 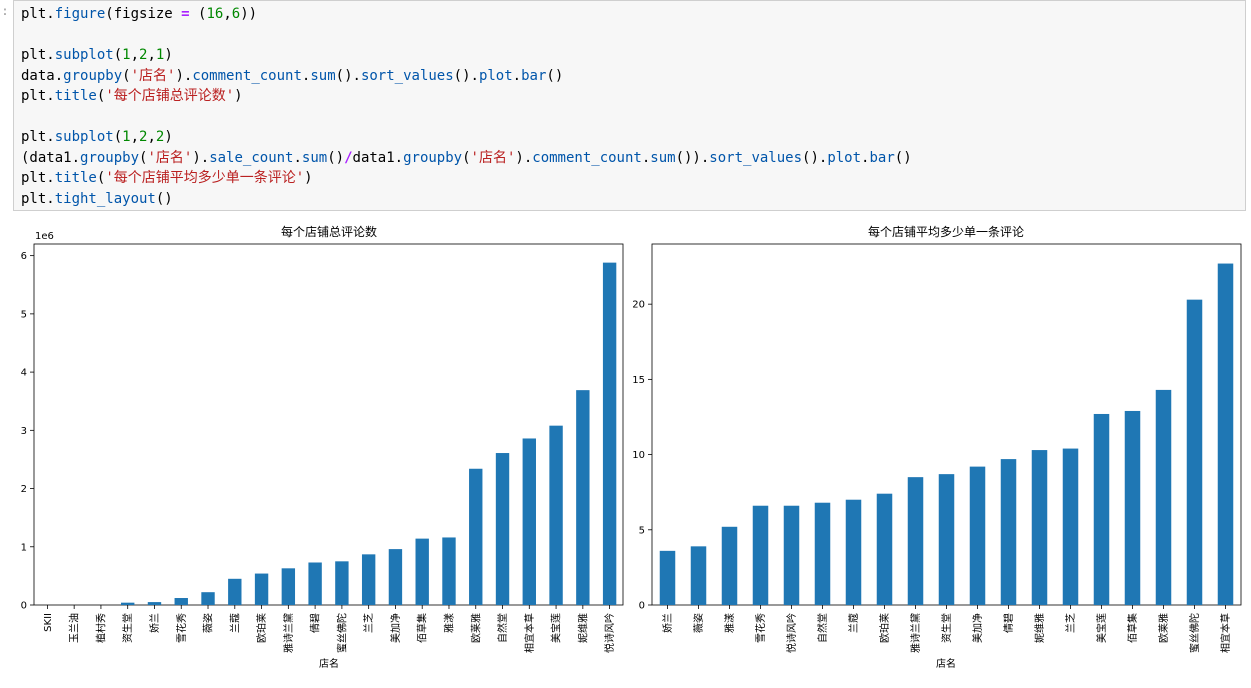 What do you see at coordinates (466, 137) in the screenshot?
I see `code-line: plt.subplot(1,2,2)` at bounding box center [466, 137].